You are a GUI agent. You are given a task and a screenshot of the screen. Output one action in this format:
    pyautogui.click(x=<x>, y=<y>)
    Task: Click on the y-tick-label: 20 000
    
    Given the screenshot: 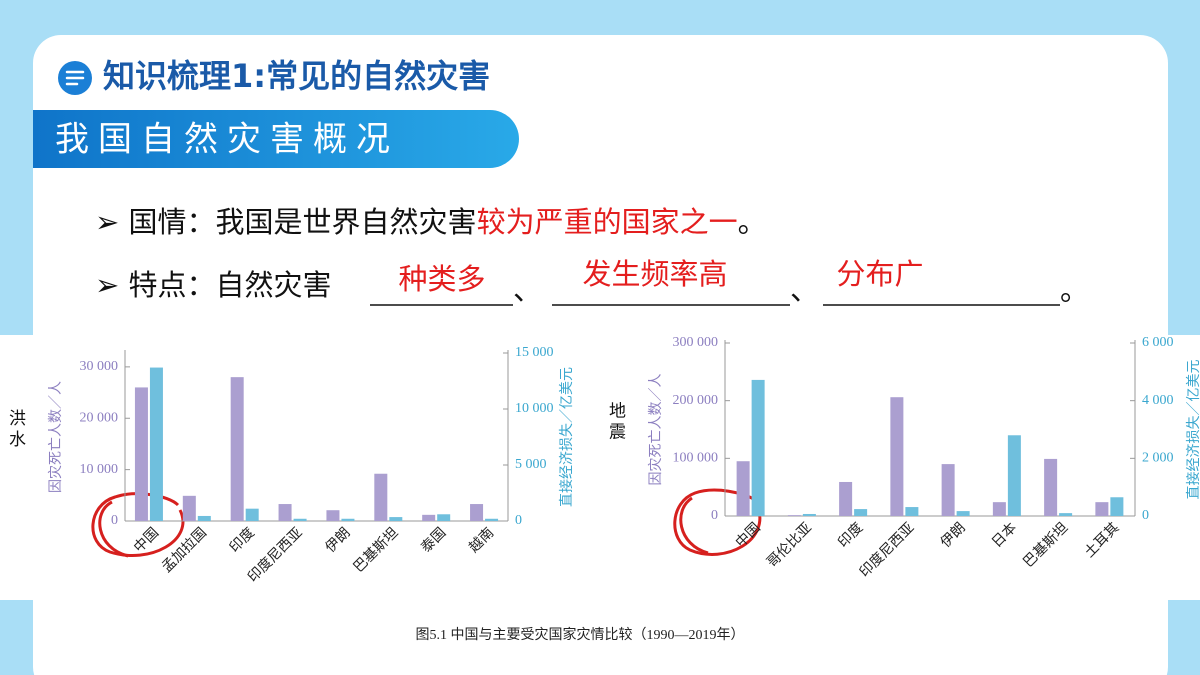 What is the action you would take?
    pyautogui.click(x=99, y=417)
    